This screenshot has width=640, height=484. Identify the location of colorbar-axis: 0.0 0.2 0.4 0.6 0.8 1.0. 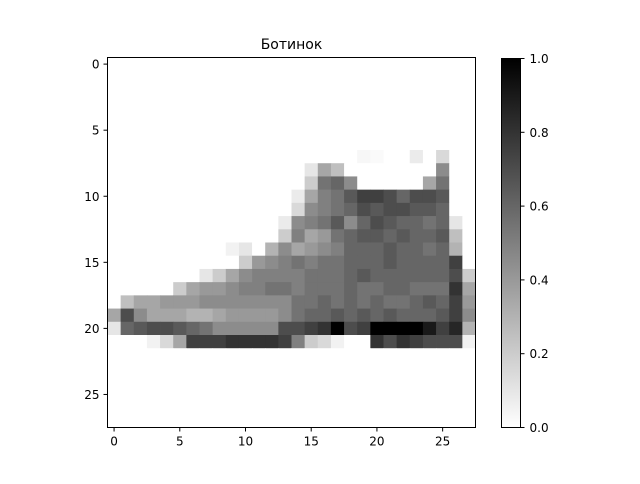
(534, 243).